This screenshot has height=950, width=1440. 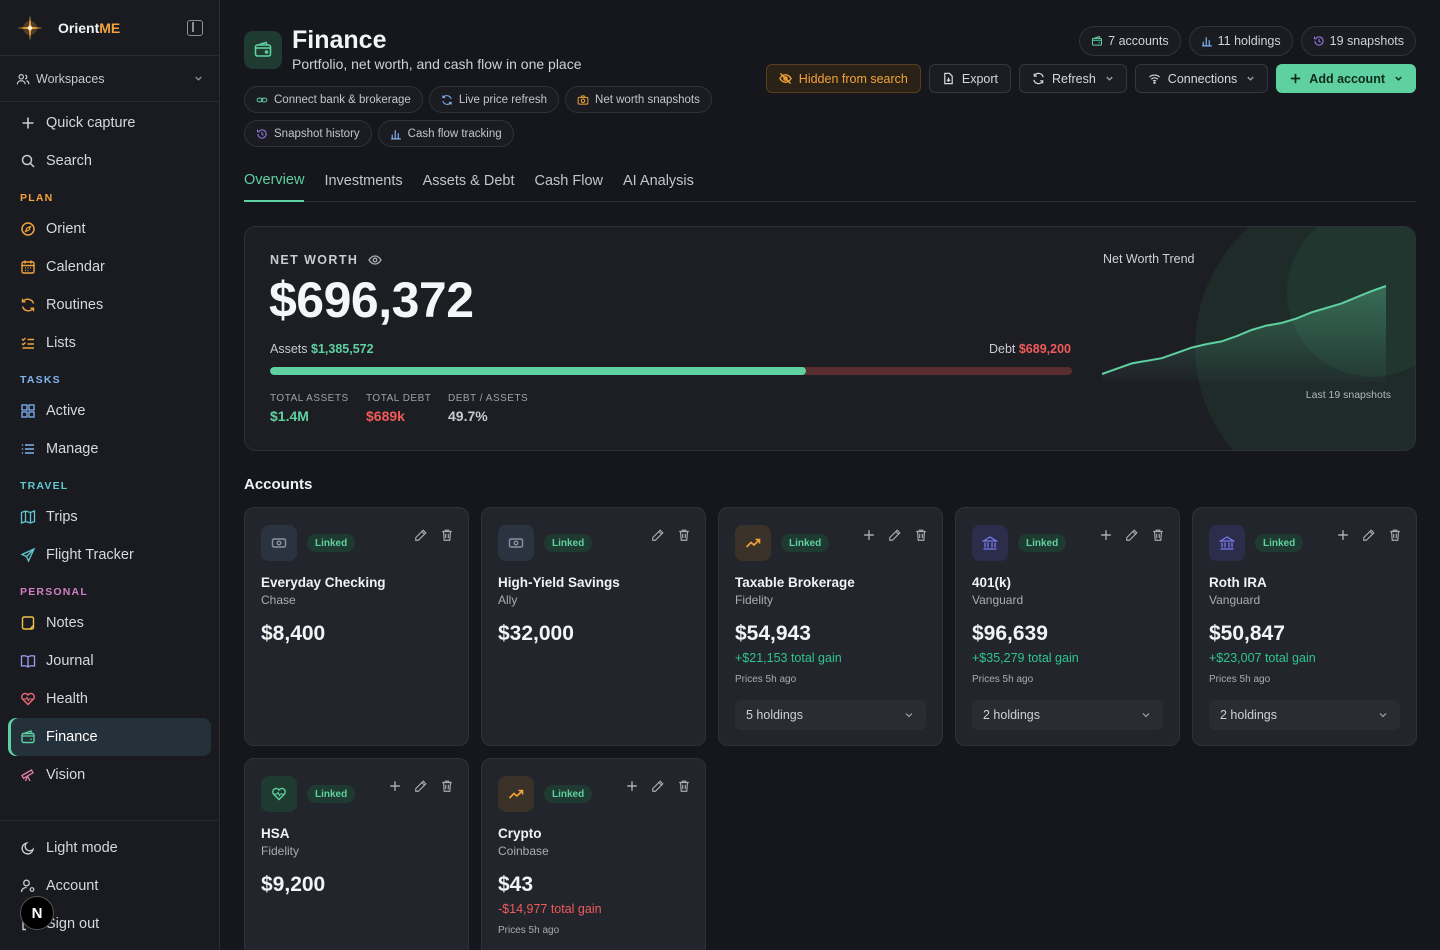 I want to click on trash-icon, so click(x=921, y=535).